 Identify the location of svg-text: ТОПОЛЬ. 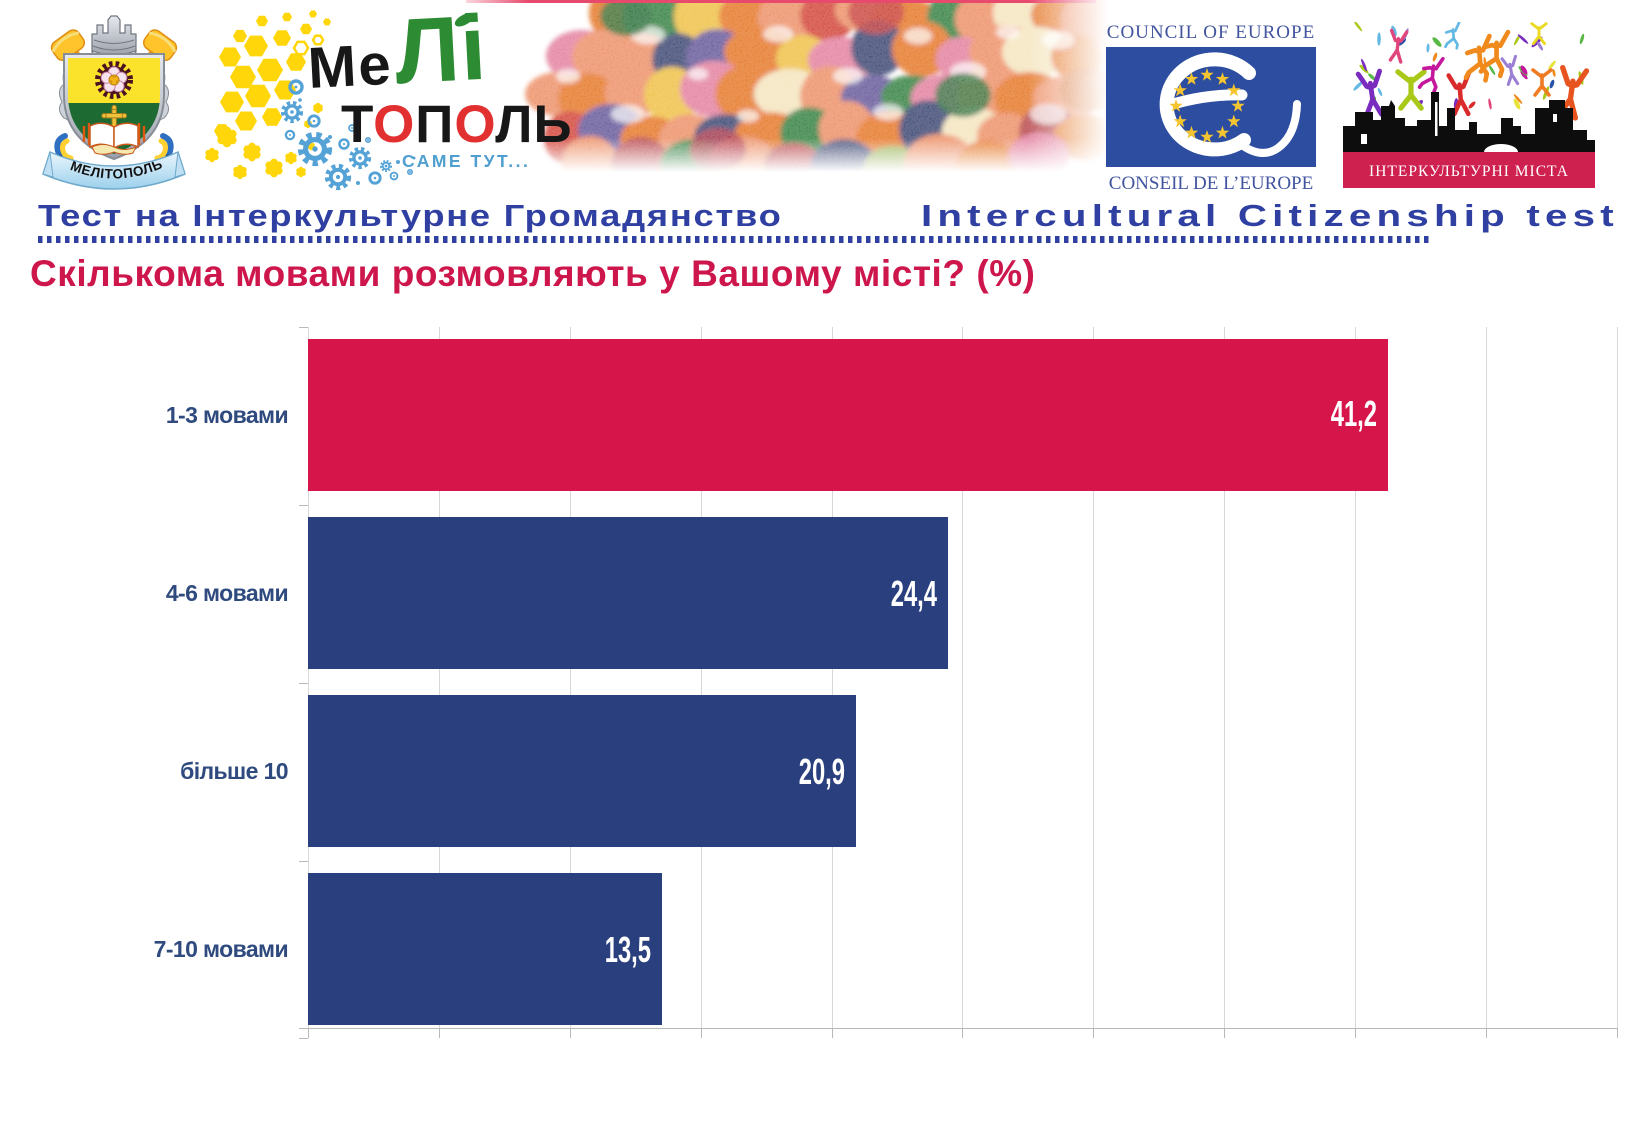
(457, 124).